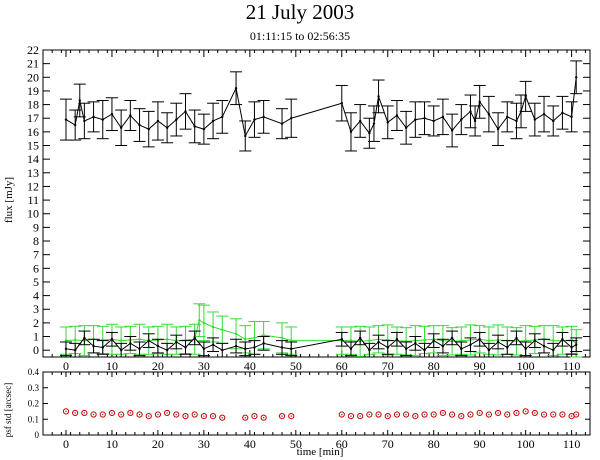 This screenshot has width=600, height=460. Describe the element at coordinates (36, 255) in the screenshot. I see `y-tick-label: 7` at that location.